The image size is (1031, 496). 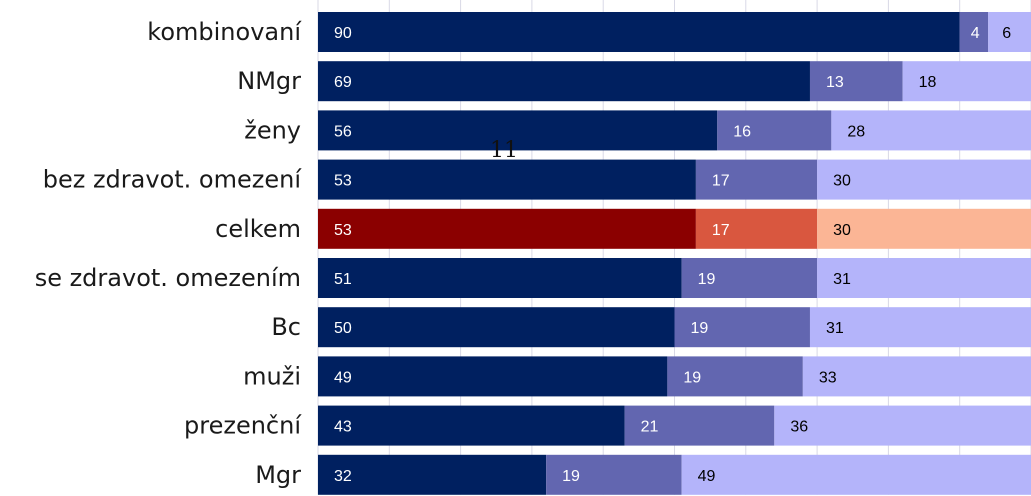 I want to click on value-label: 33, so click(x=828, y=377).